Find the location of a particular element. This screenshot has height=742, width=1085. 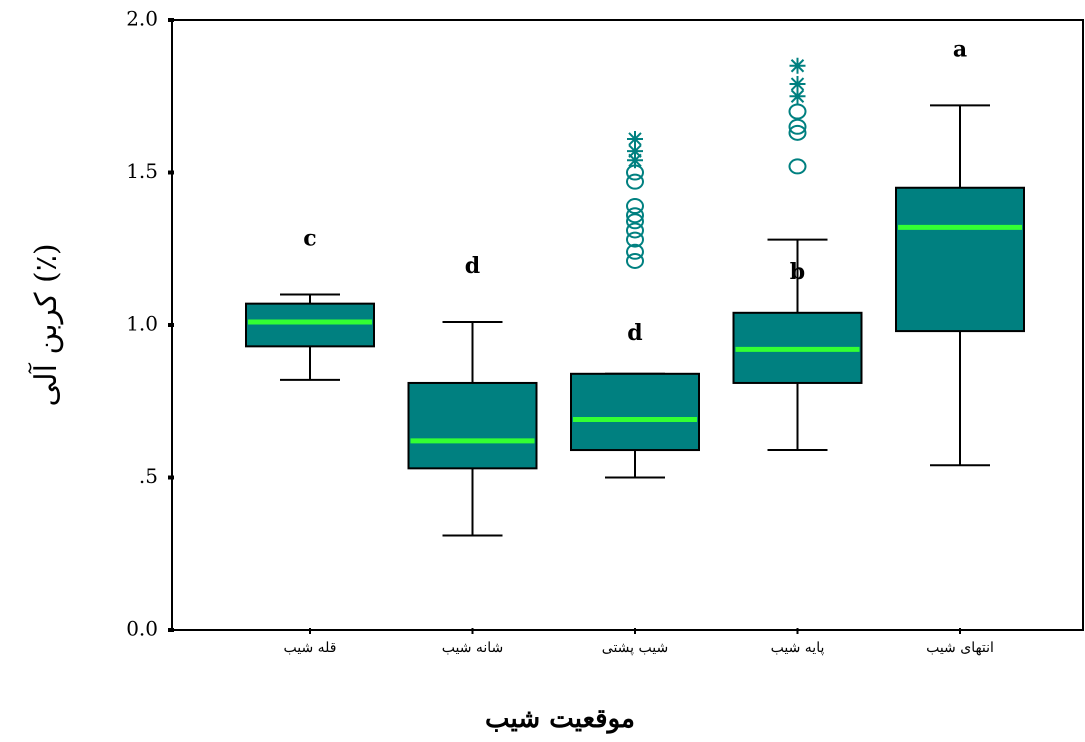

y-tick-label: 2.0 is located at coordinates (142, 19).